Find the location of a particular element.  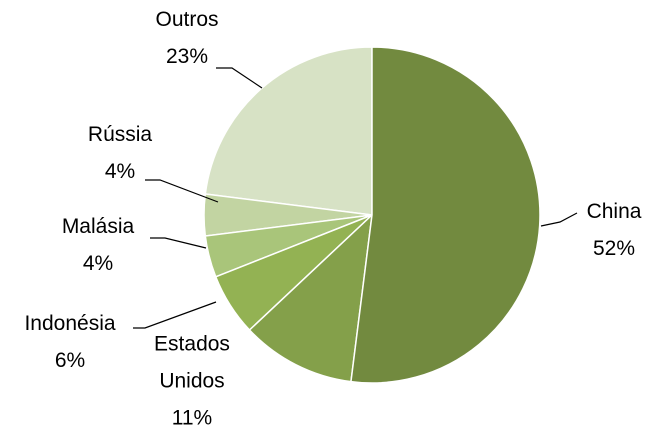

slice-label: China 52% is located at coordinates (614, 230).